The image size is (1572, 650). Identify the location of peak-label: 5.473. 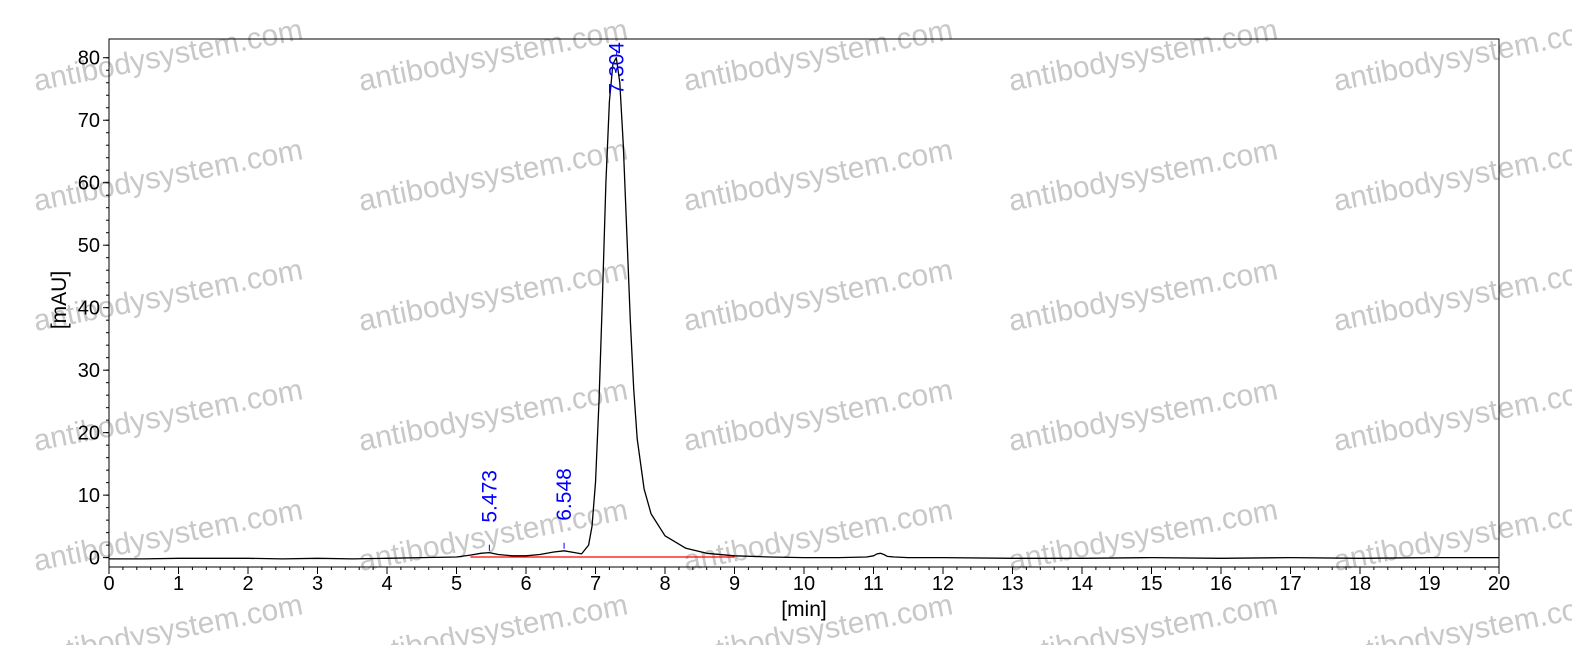
(489, 496).